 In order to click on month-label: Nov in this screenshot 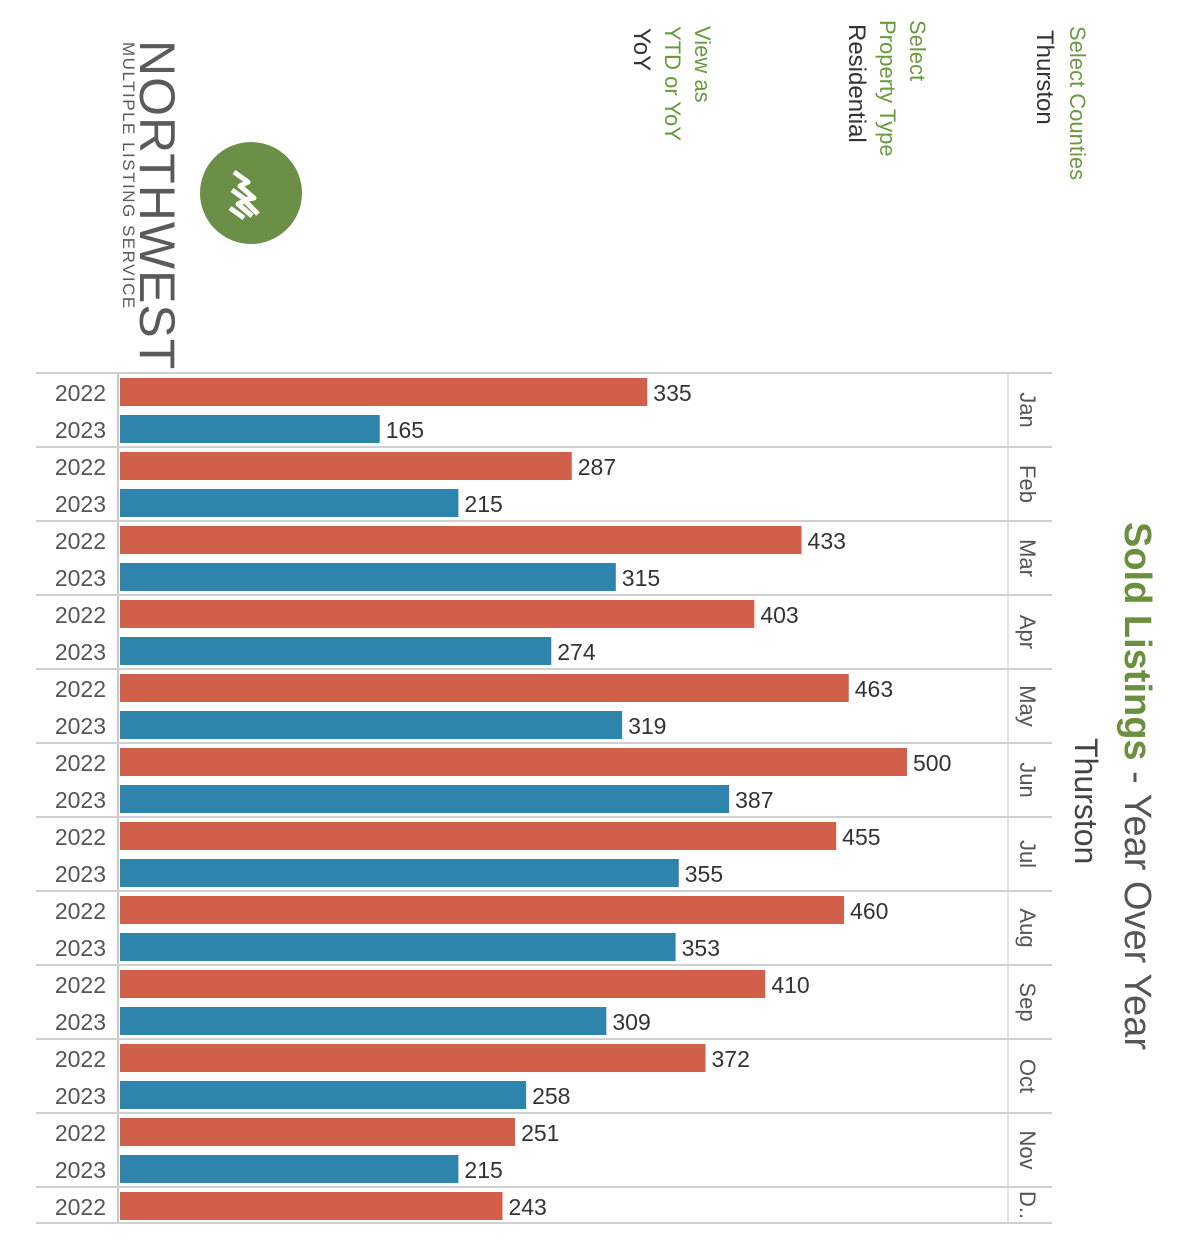, I will do `click(1027, 1149)`.